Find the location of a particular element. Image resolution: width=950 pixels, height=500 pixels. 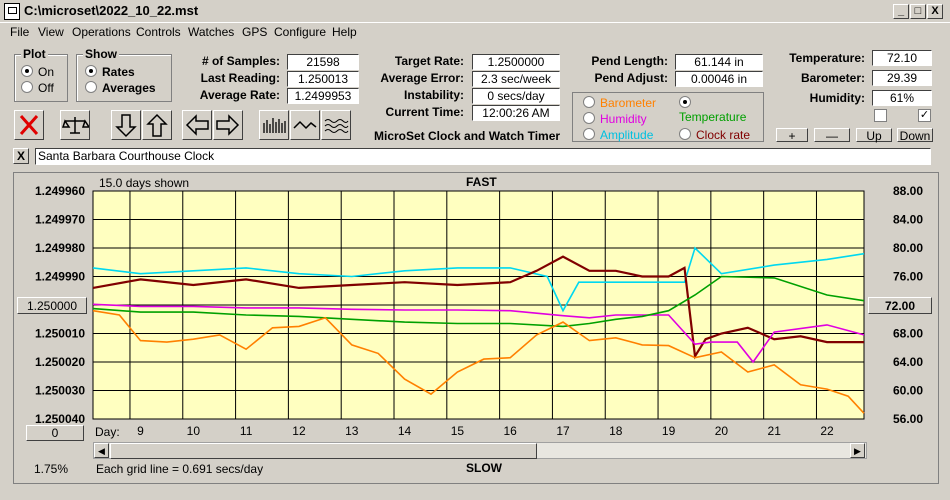

right-tick-label: 60.00 is located at coordinates (908, 391).